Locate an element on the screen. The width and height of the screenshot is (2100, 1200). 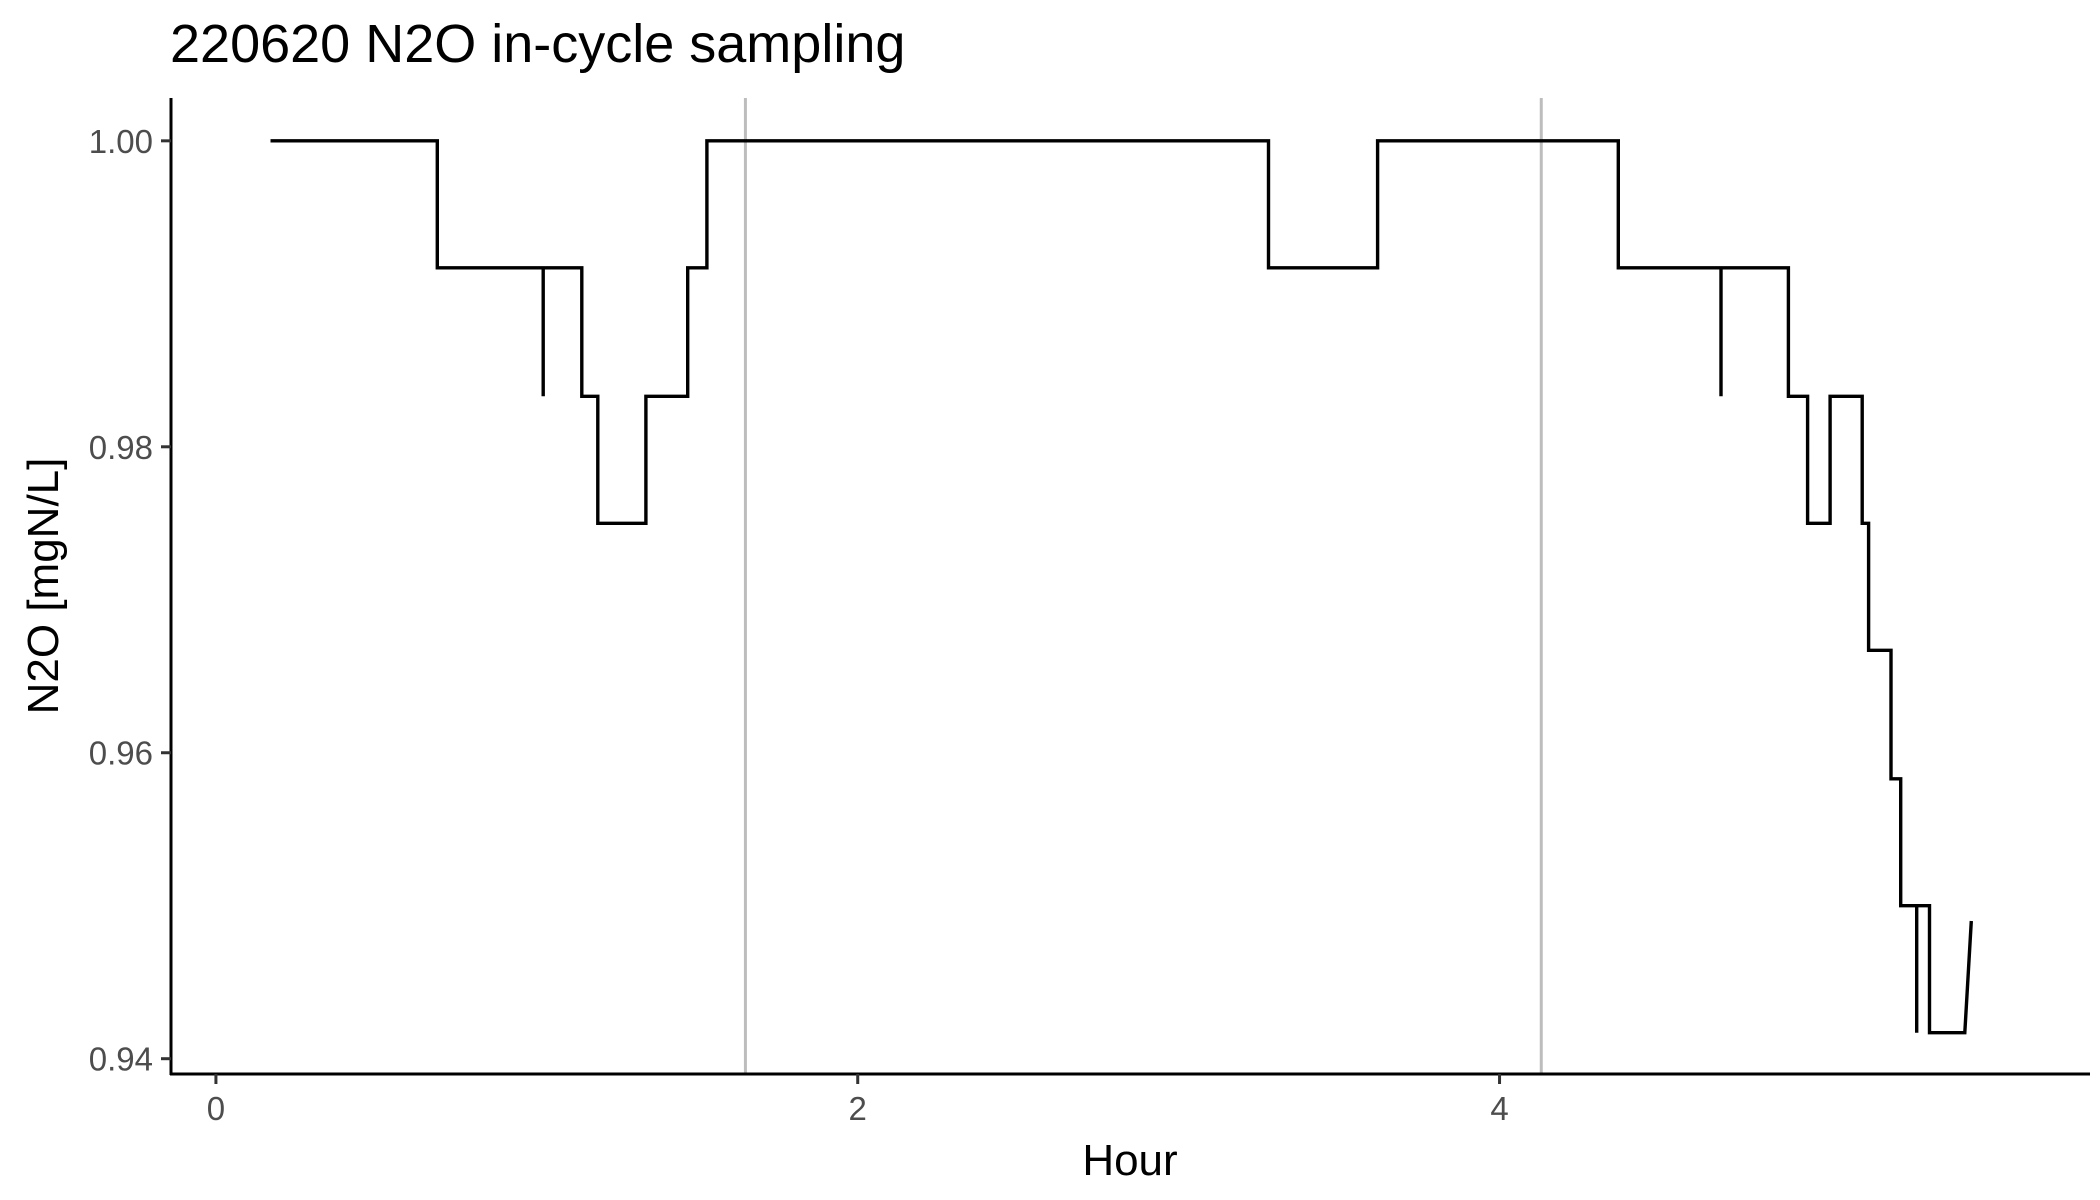
y-tick-label: 0.96 is located at coordinates (121, 753).